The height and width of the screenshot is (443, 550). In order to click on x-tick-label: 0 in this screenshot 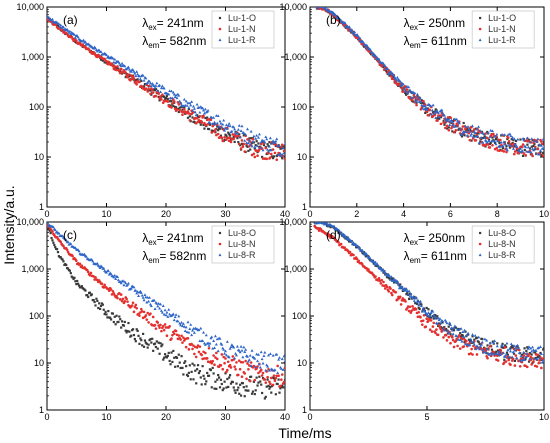, I will do `click(46, 417)`.